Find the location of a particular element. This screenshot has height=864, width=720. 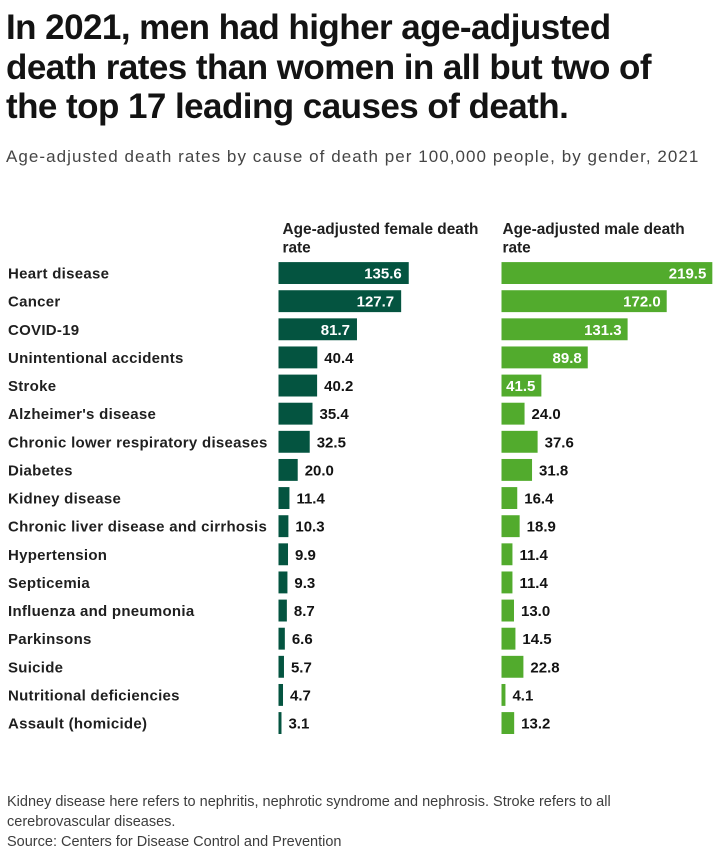

svg-text: 127.7 is located at coordinates (376, 302).